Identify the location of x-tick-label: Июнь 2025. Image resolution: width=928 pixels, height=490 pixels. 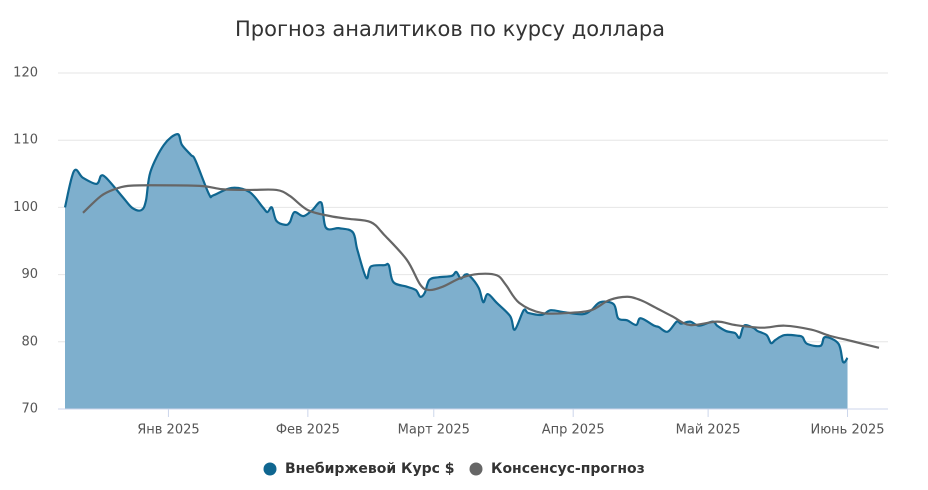
(848, 430).